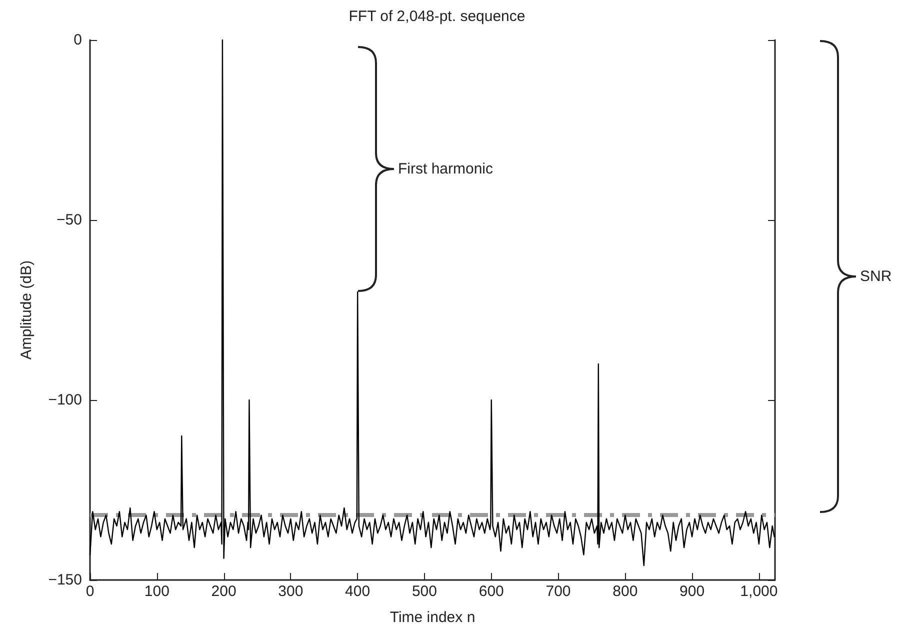 Image resolution: width=914 pixels, height=636 pixels. I want to click on y-tick-label: −150, so click(65, 580).